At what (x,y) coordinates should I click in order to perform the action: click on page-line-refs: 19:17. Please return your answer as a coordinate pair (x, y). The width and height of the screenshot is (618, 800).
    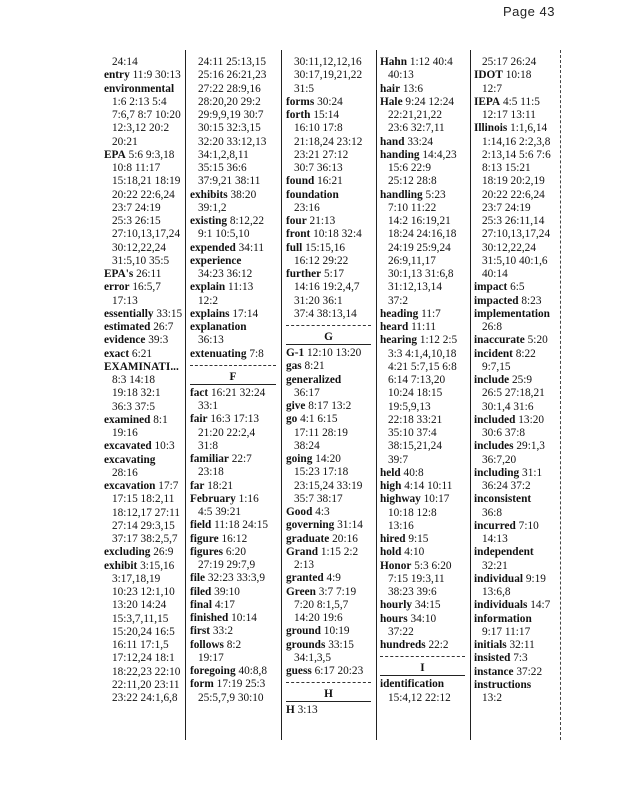
    Looking at the image, I should click on (211, 657).